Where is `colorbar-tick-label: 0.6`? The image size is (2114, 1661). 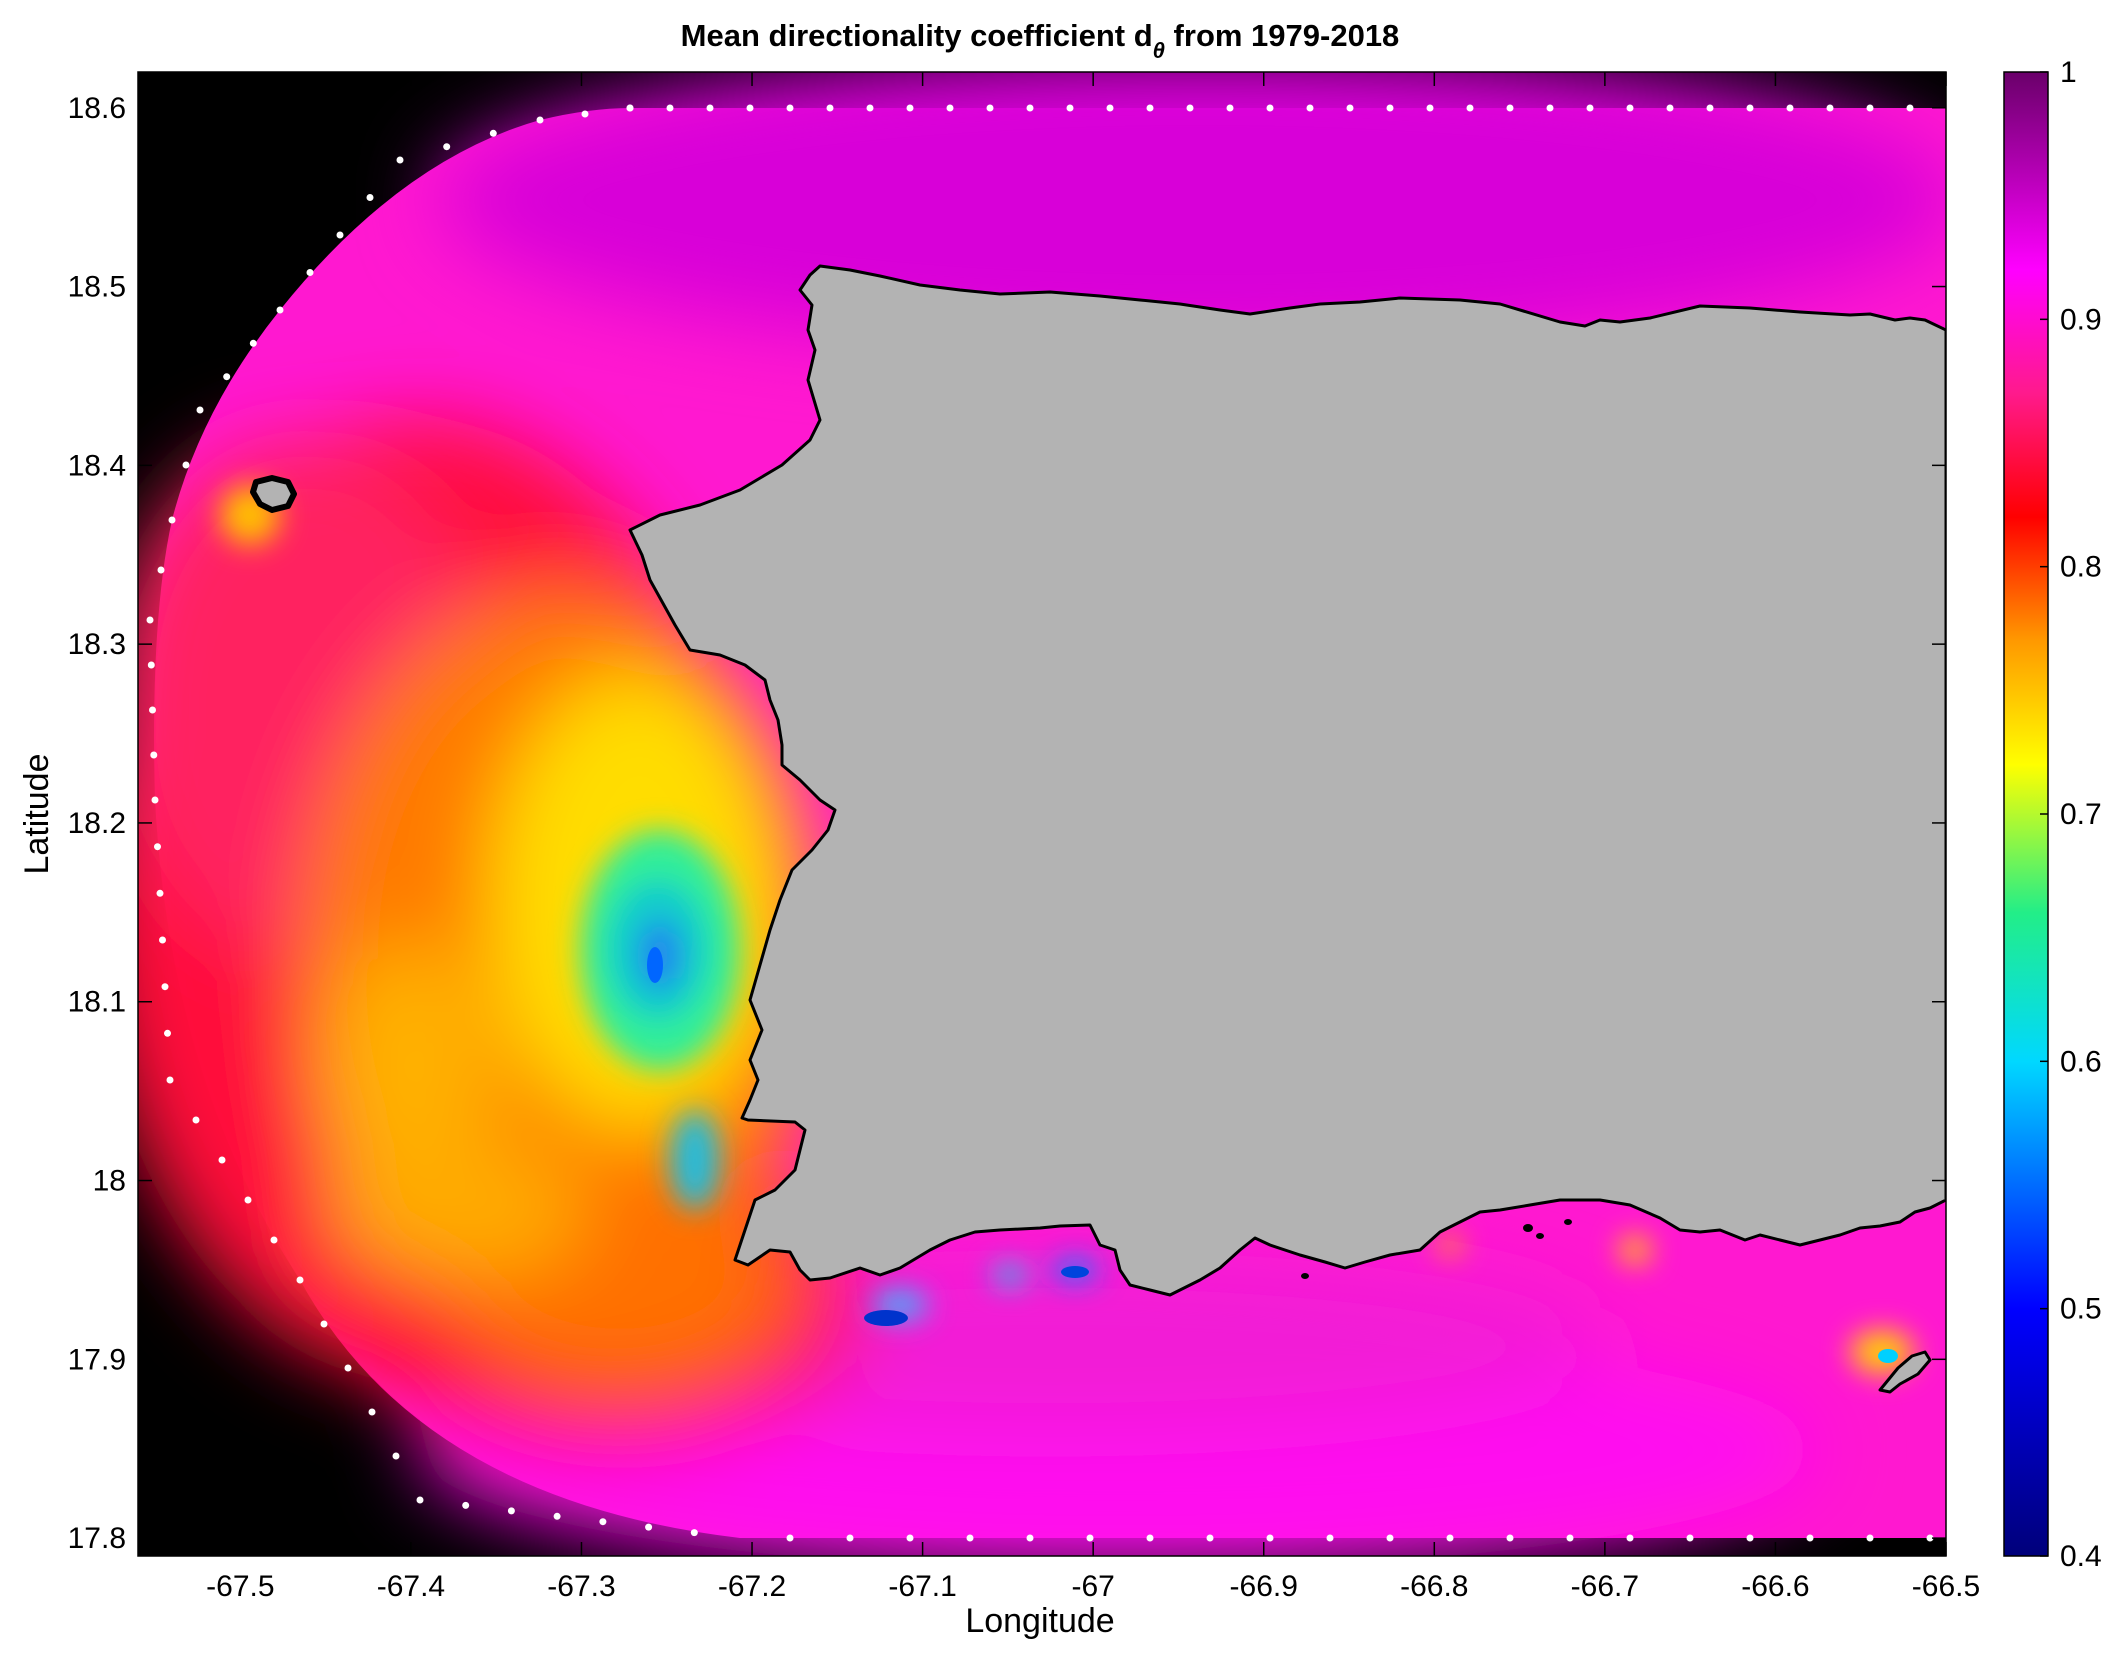
colorbar-tick-label: 0.6 is located at coordinates (2081, 1061).